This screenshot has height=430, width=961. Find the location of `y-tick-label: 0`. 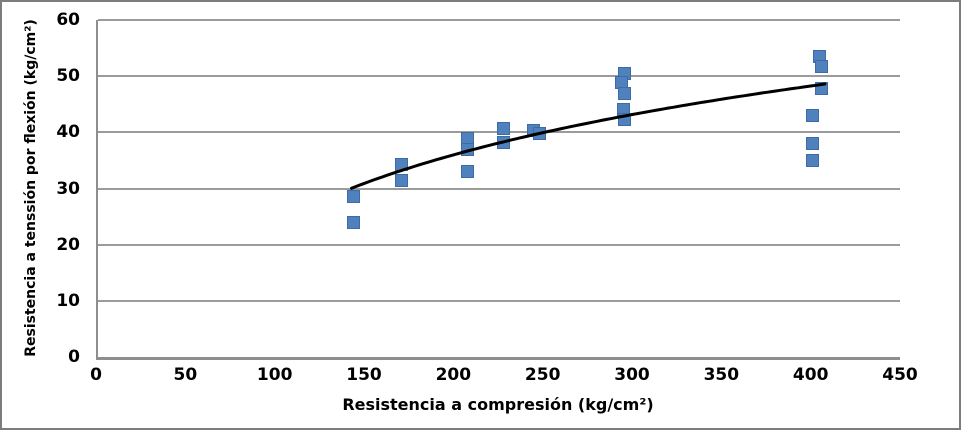

y-tick-label: 0 is located at coordinates (74, 357).